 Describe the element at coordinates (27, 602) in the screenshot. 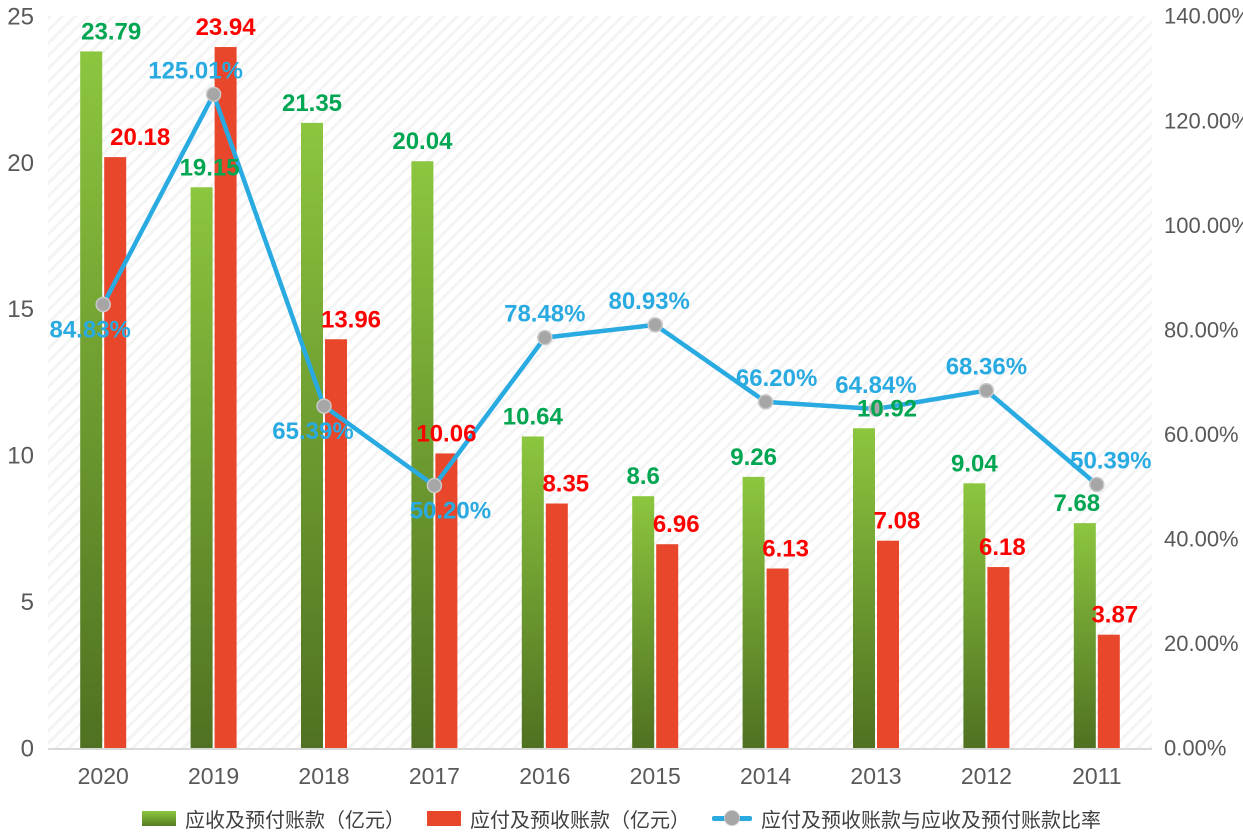

I see `left-axis-tick-5: 5` at that location.